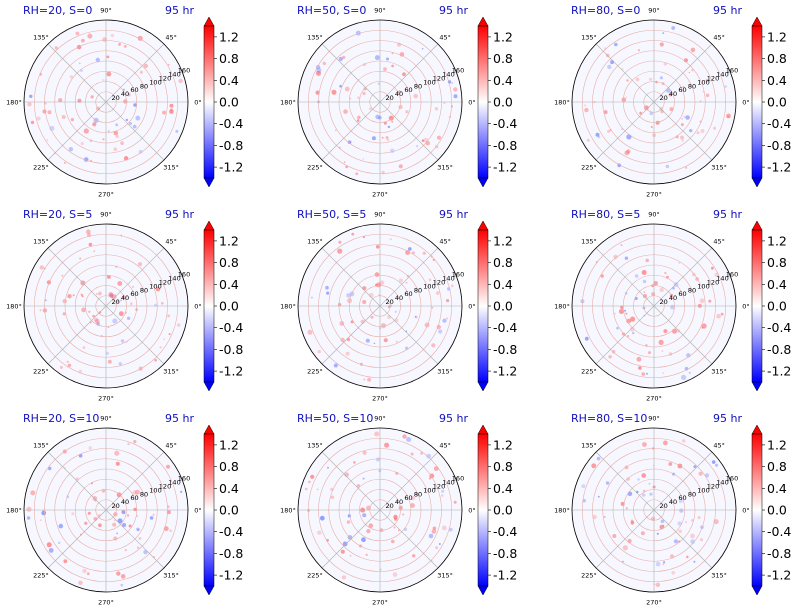 The width and height of the screenshot is (799, 616). Describe the element at coordinates (116, 506) in the screenshot. I see `radial-tick-label: 20` at that location.